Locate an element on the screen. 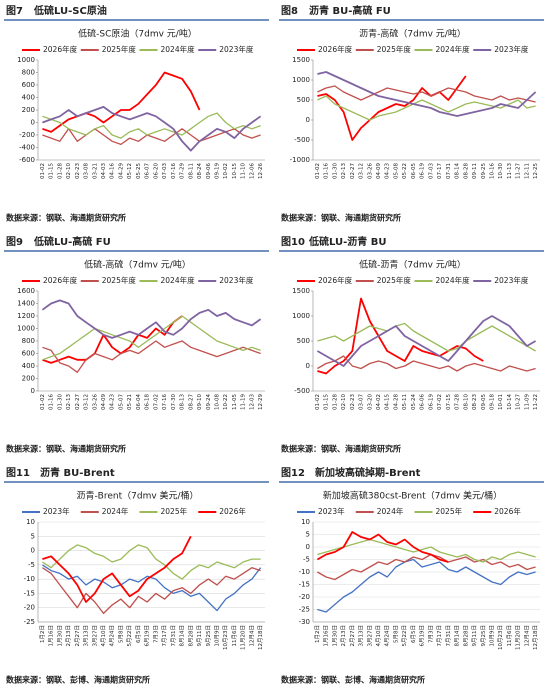  figure-label: 图9 is located at coordinates (14, 242).